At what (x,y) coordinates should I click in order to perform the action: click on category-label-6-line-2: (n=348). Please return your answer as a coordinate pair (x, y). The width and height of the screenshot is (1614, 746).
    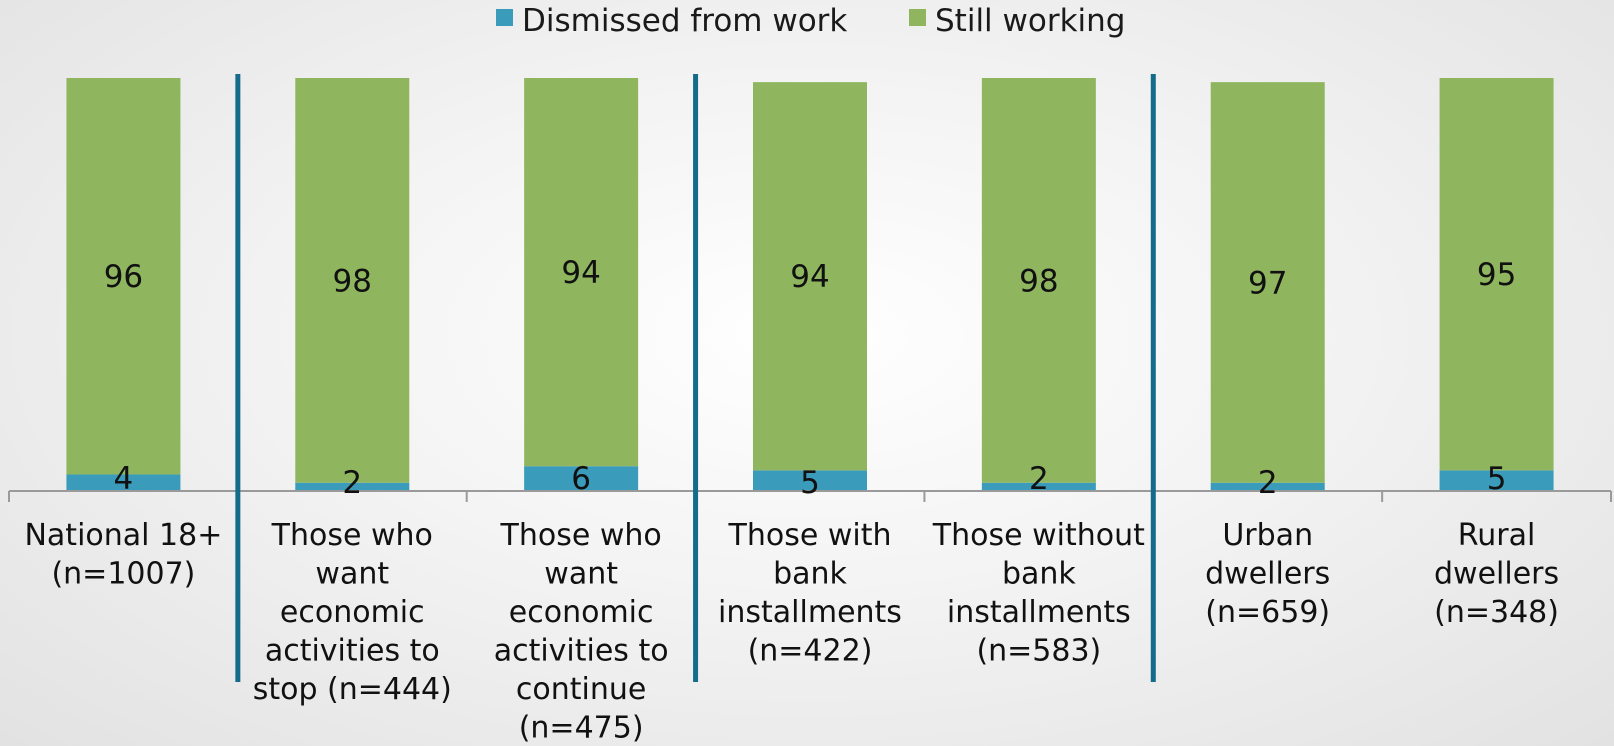
    Looking at the image, I should click on (1496, 612).